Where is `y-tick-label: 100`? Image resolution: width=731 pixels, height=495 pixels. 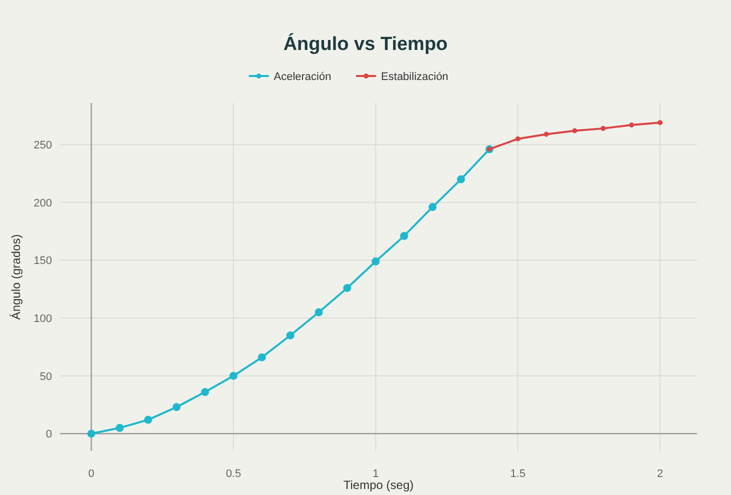
y-tick-label: 100 is located at coordinates (43, 319).